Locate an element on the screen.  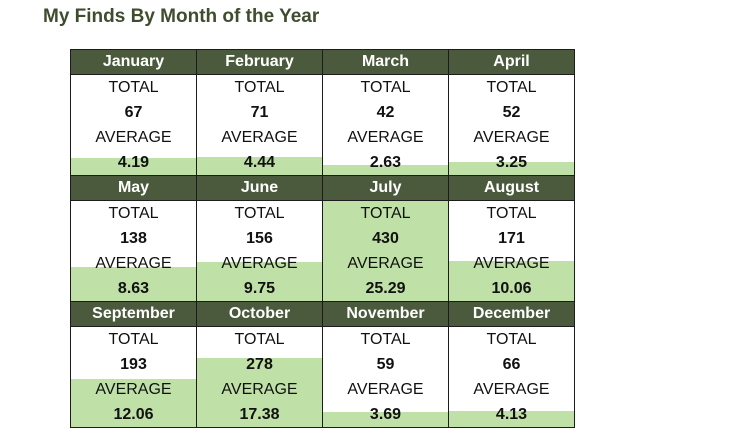
average-value: 25.29 is located at coordinates (385, 288).